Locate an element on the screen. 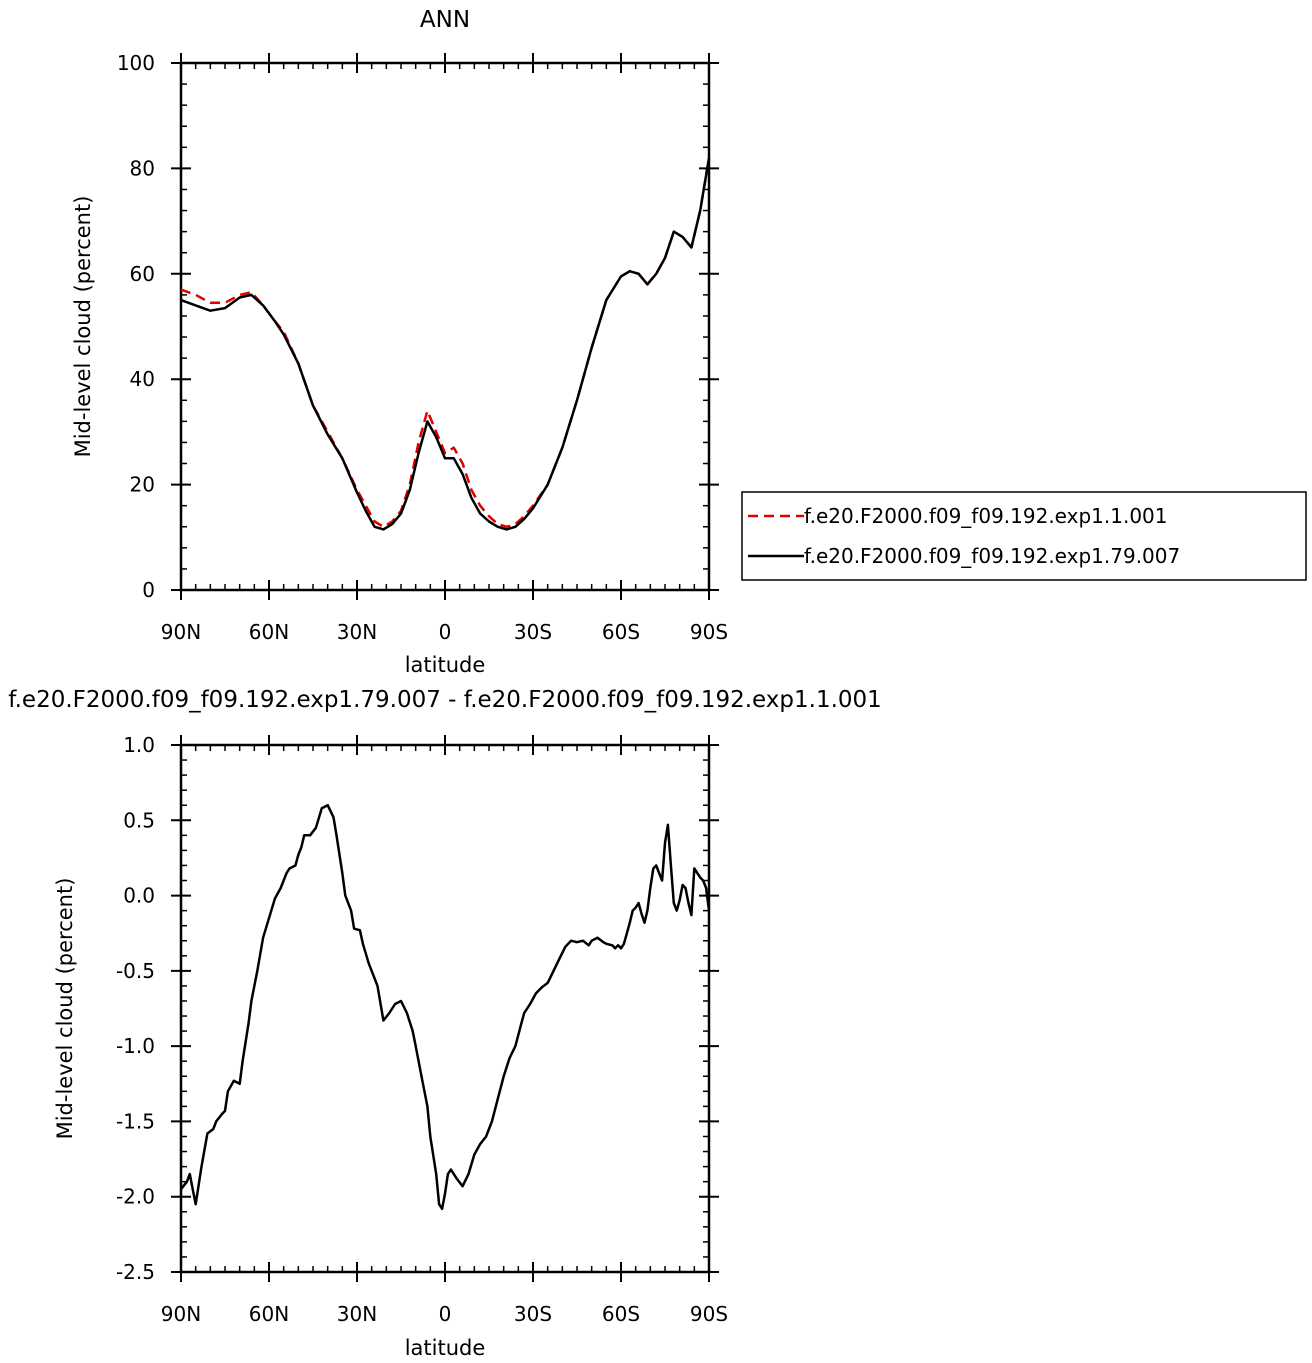 Image resolution: width=1312 pixels, height=1363 pixels. y-tick-label: 60 is located at coordinates (142, 274).